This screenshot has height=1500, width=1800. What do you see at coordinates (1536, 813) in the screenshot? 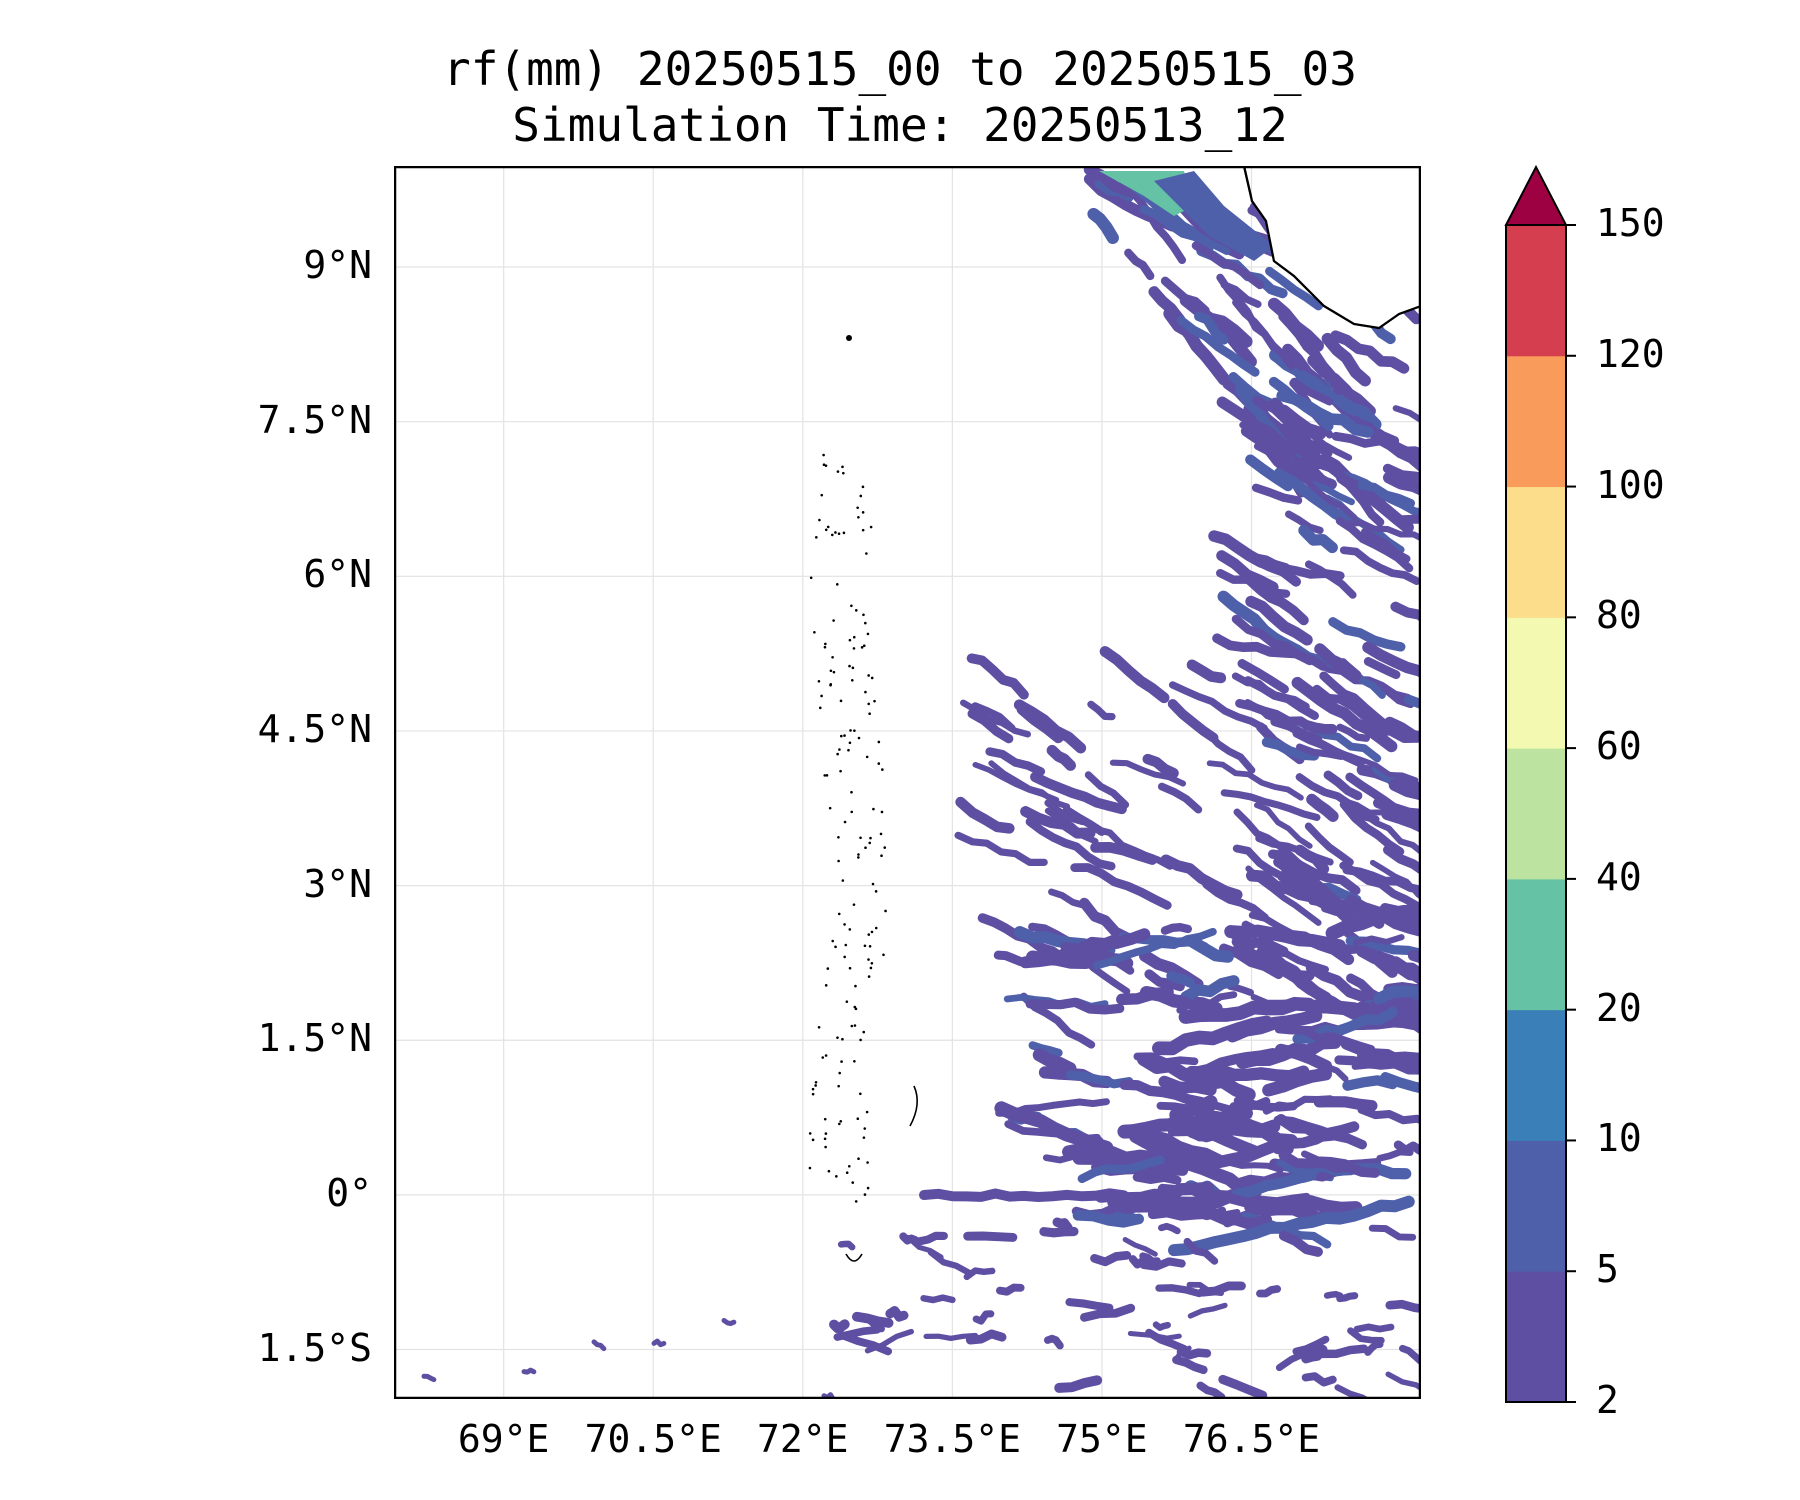
I see `colorbar-frame` at bounding box center [1536, 813].